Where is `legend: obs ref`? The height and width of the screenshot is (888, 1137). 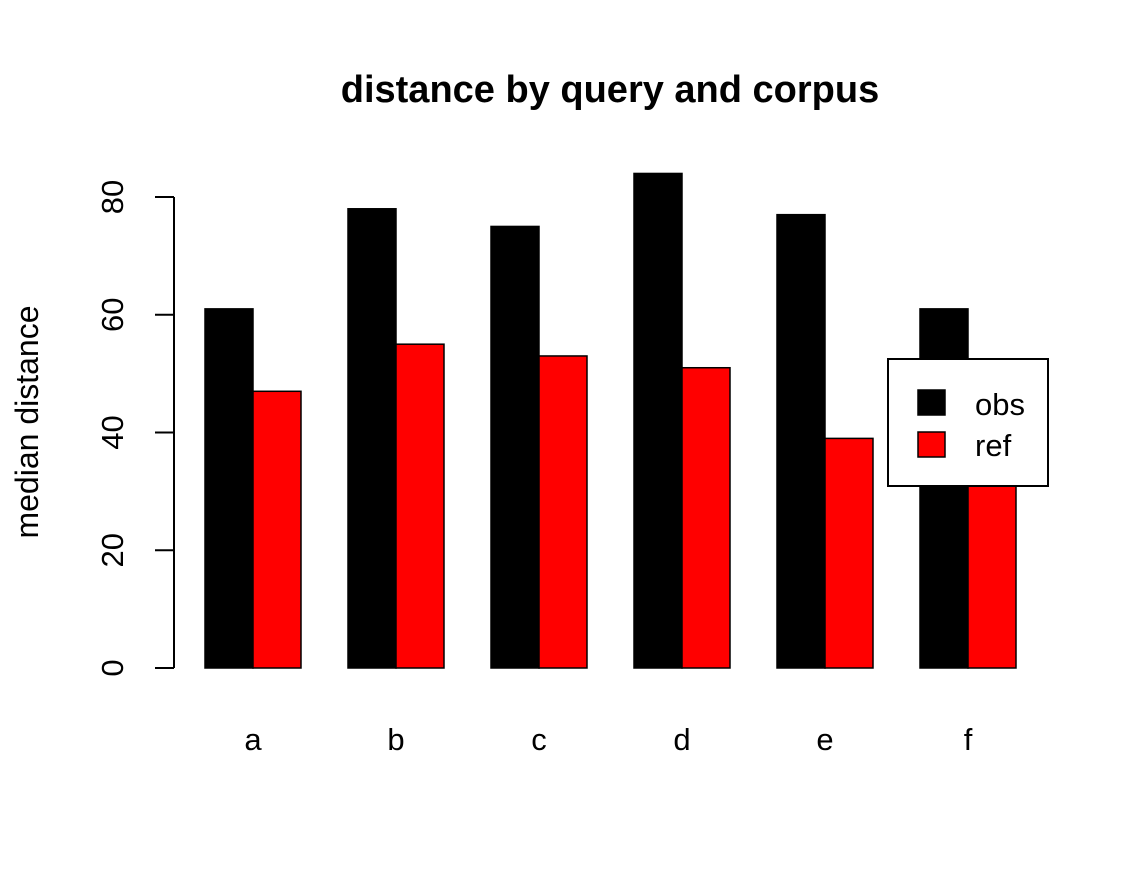
legend: obs ref is located at coordinates (968, 422).